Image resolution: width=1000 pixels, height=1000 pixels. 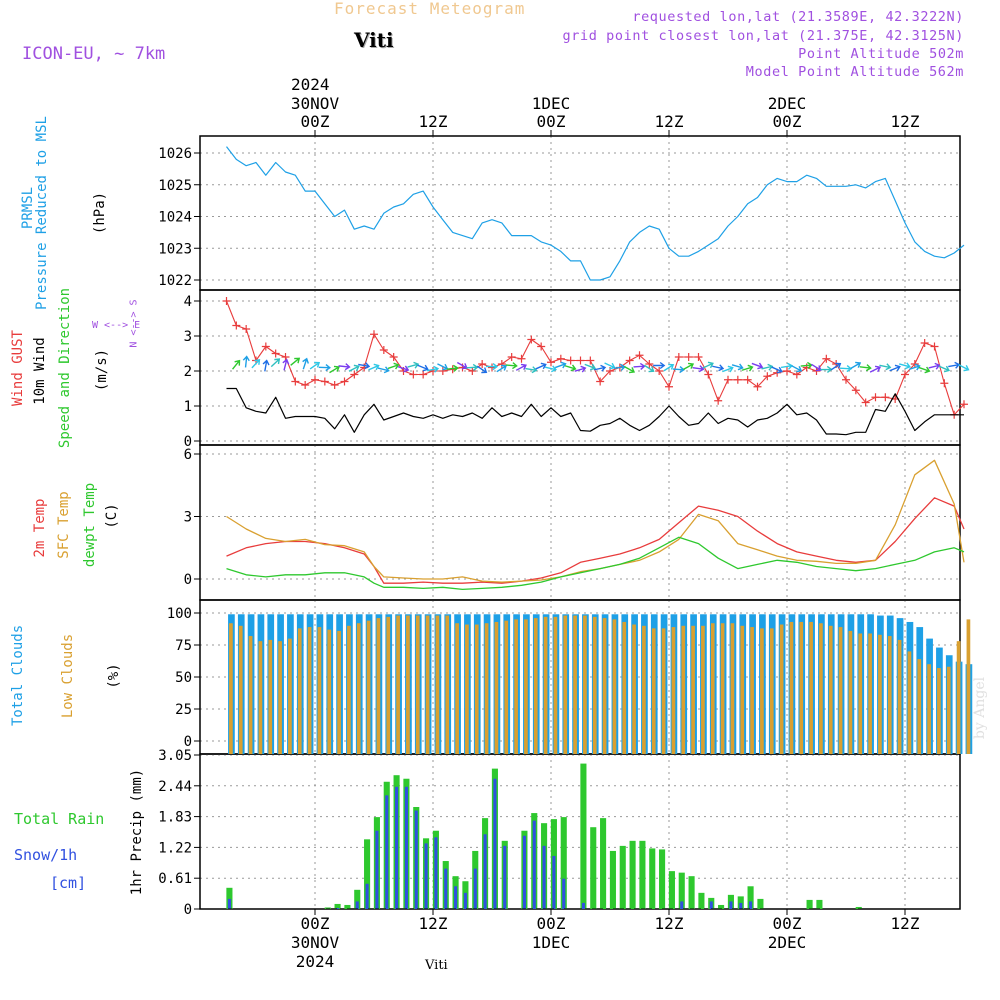 What do you see at coordinates (90, 525) in the screenshot?
I see `temp-dewpt-label: dewpt Temp` at bounding box center [90, 525].